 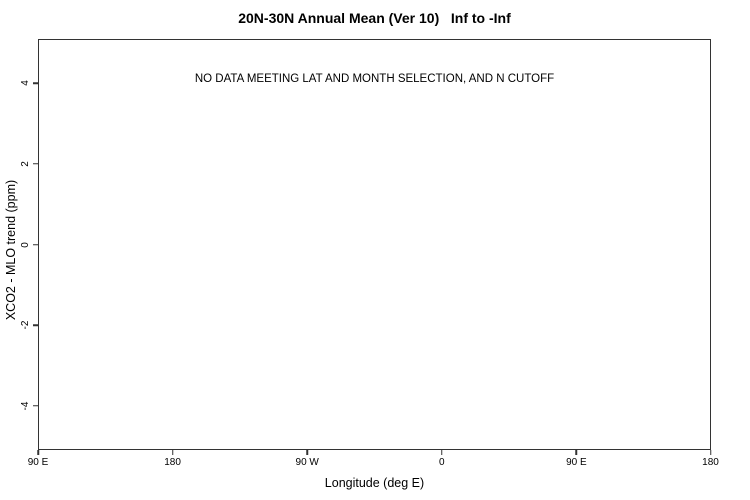 I want to click on y-axis-label: XCO2 - MLO trend (ppm), so click(x=11, y=250).